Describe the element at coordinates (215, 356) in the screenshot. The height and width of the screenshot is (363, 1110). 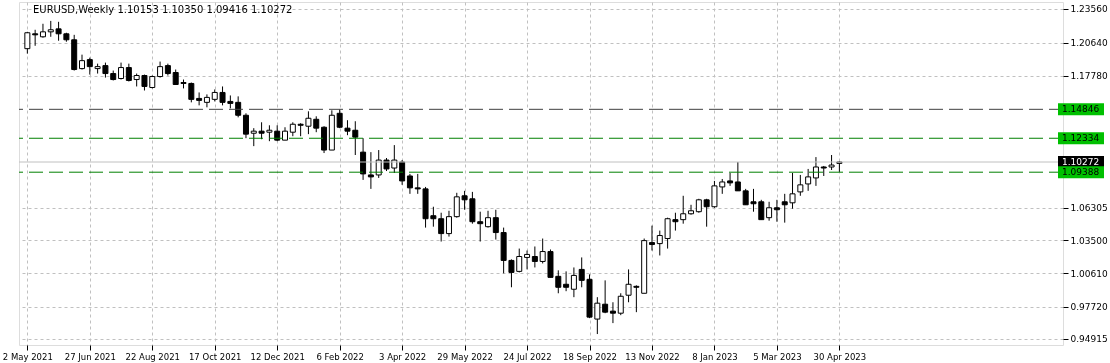
I see `x-tick-label: 17 Oct 2021` at that location.